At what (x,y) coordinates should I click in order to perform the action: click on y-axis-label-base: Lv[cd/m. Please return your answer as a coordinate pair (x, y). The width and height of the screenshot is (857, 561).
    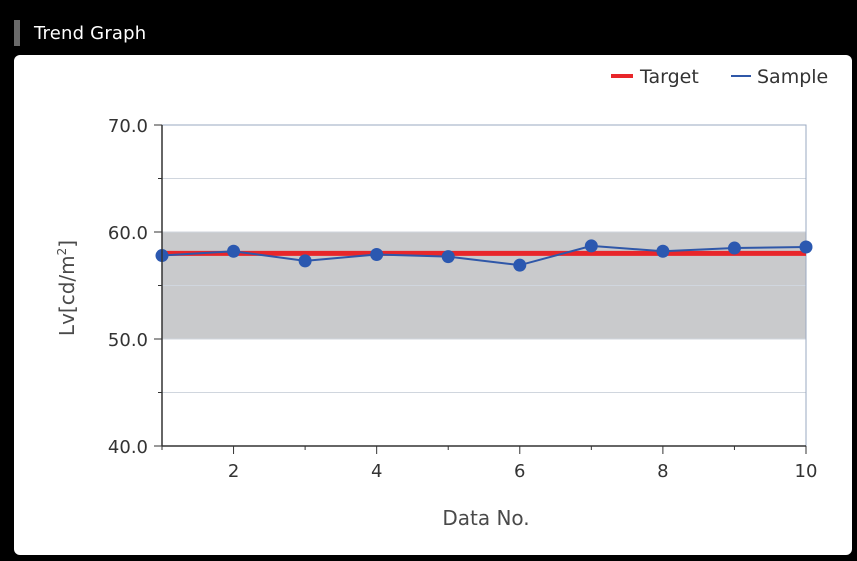
    Looking at the image, I should click on (67, 295).